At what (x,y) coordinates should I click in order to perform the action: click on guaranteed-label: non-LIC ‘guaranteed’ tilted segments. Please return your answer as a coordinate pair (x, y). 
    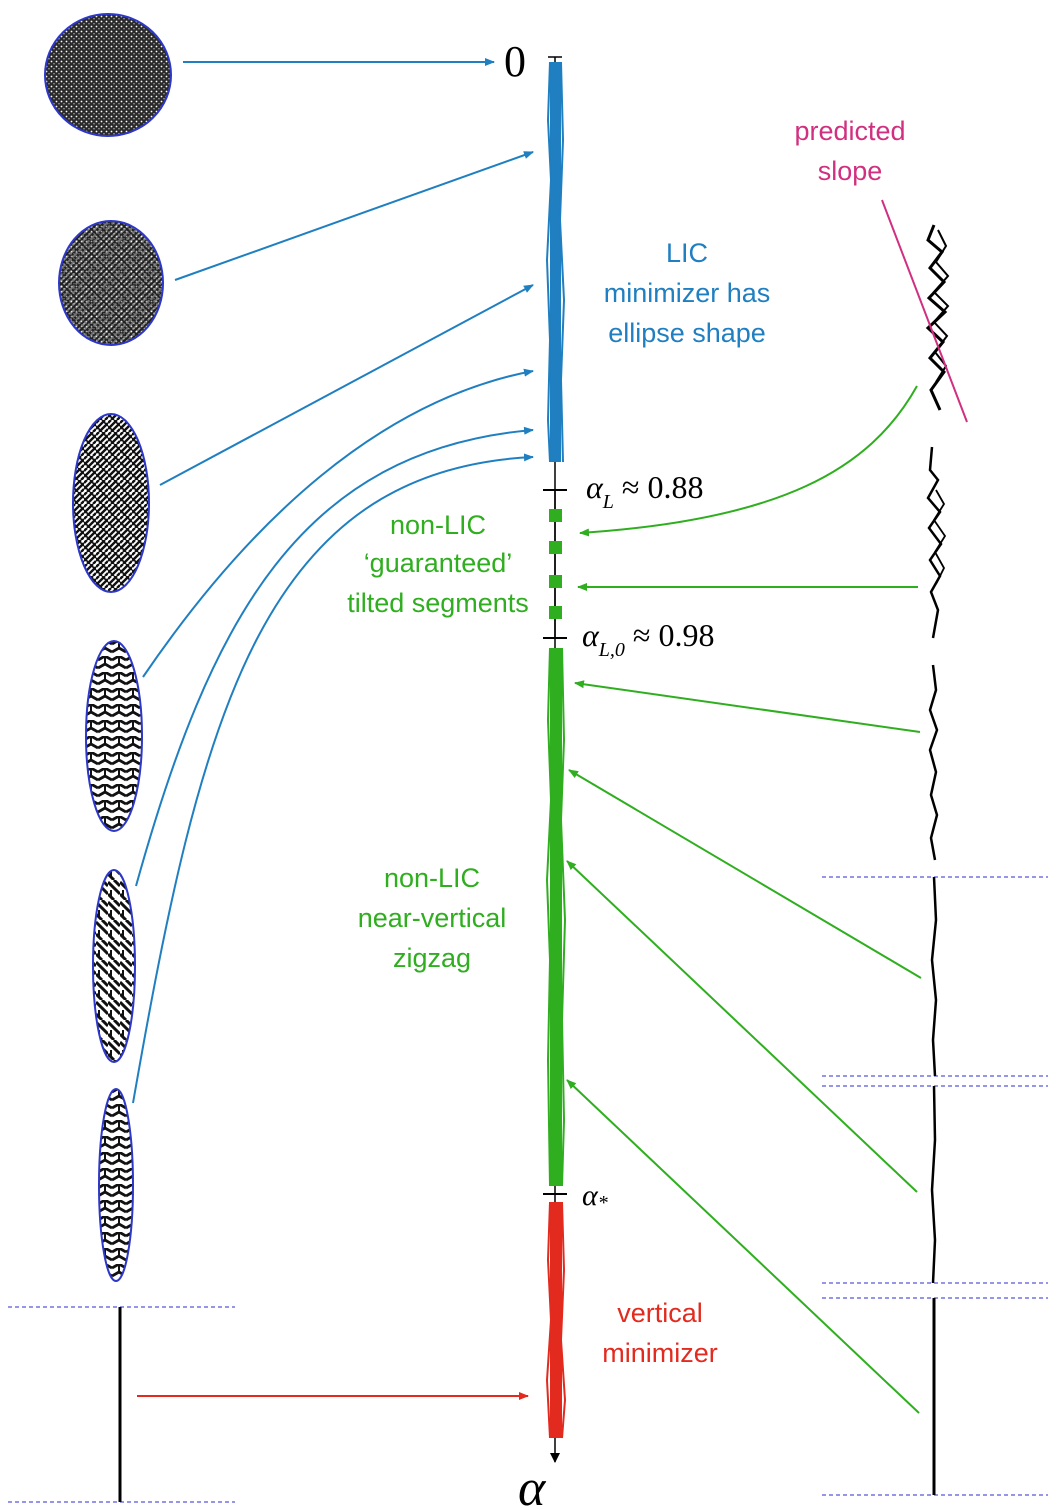
    Looking at the image, I should click on (438, 564).